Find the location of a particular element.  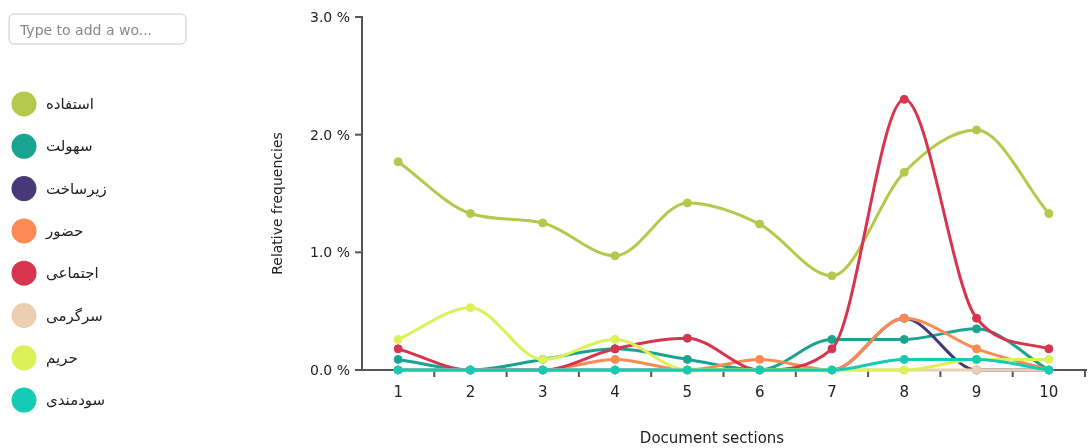

legend-label: سهولت is located at coordinates (69, 146).